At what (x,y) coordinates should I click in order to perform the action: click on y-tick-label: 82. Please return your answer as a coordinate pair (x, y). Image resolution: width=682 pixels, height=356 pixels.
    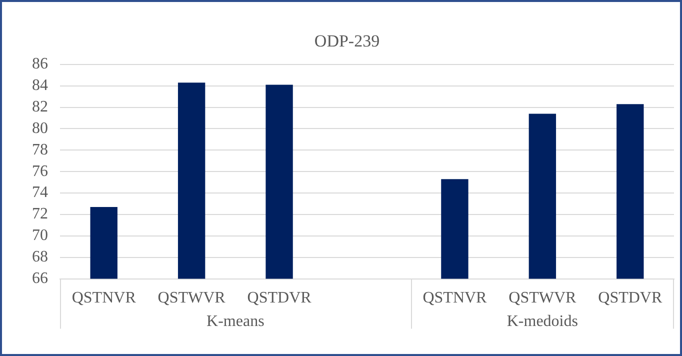
    Looking at the image, I should click on (40, 107).